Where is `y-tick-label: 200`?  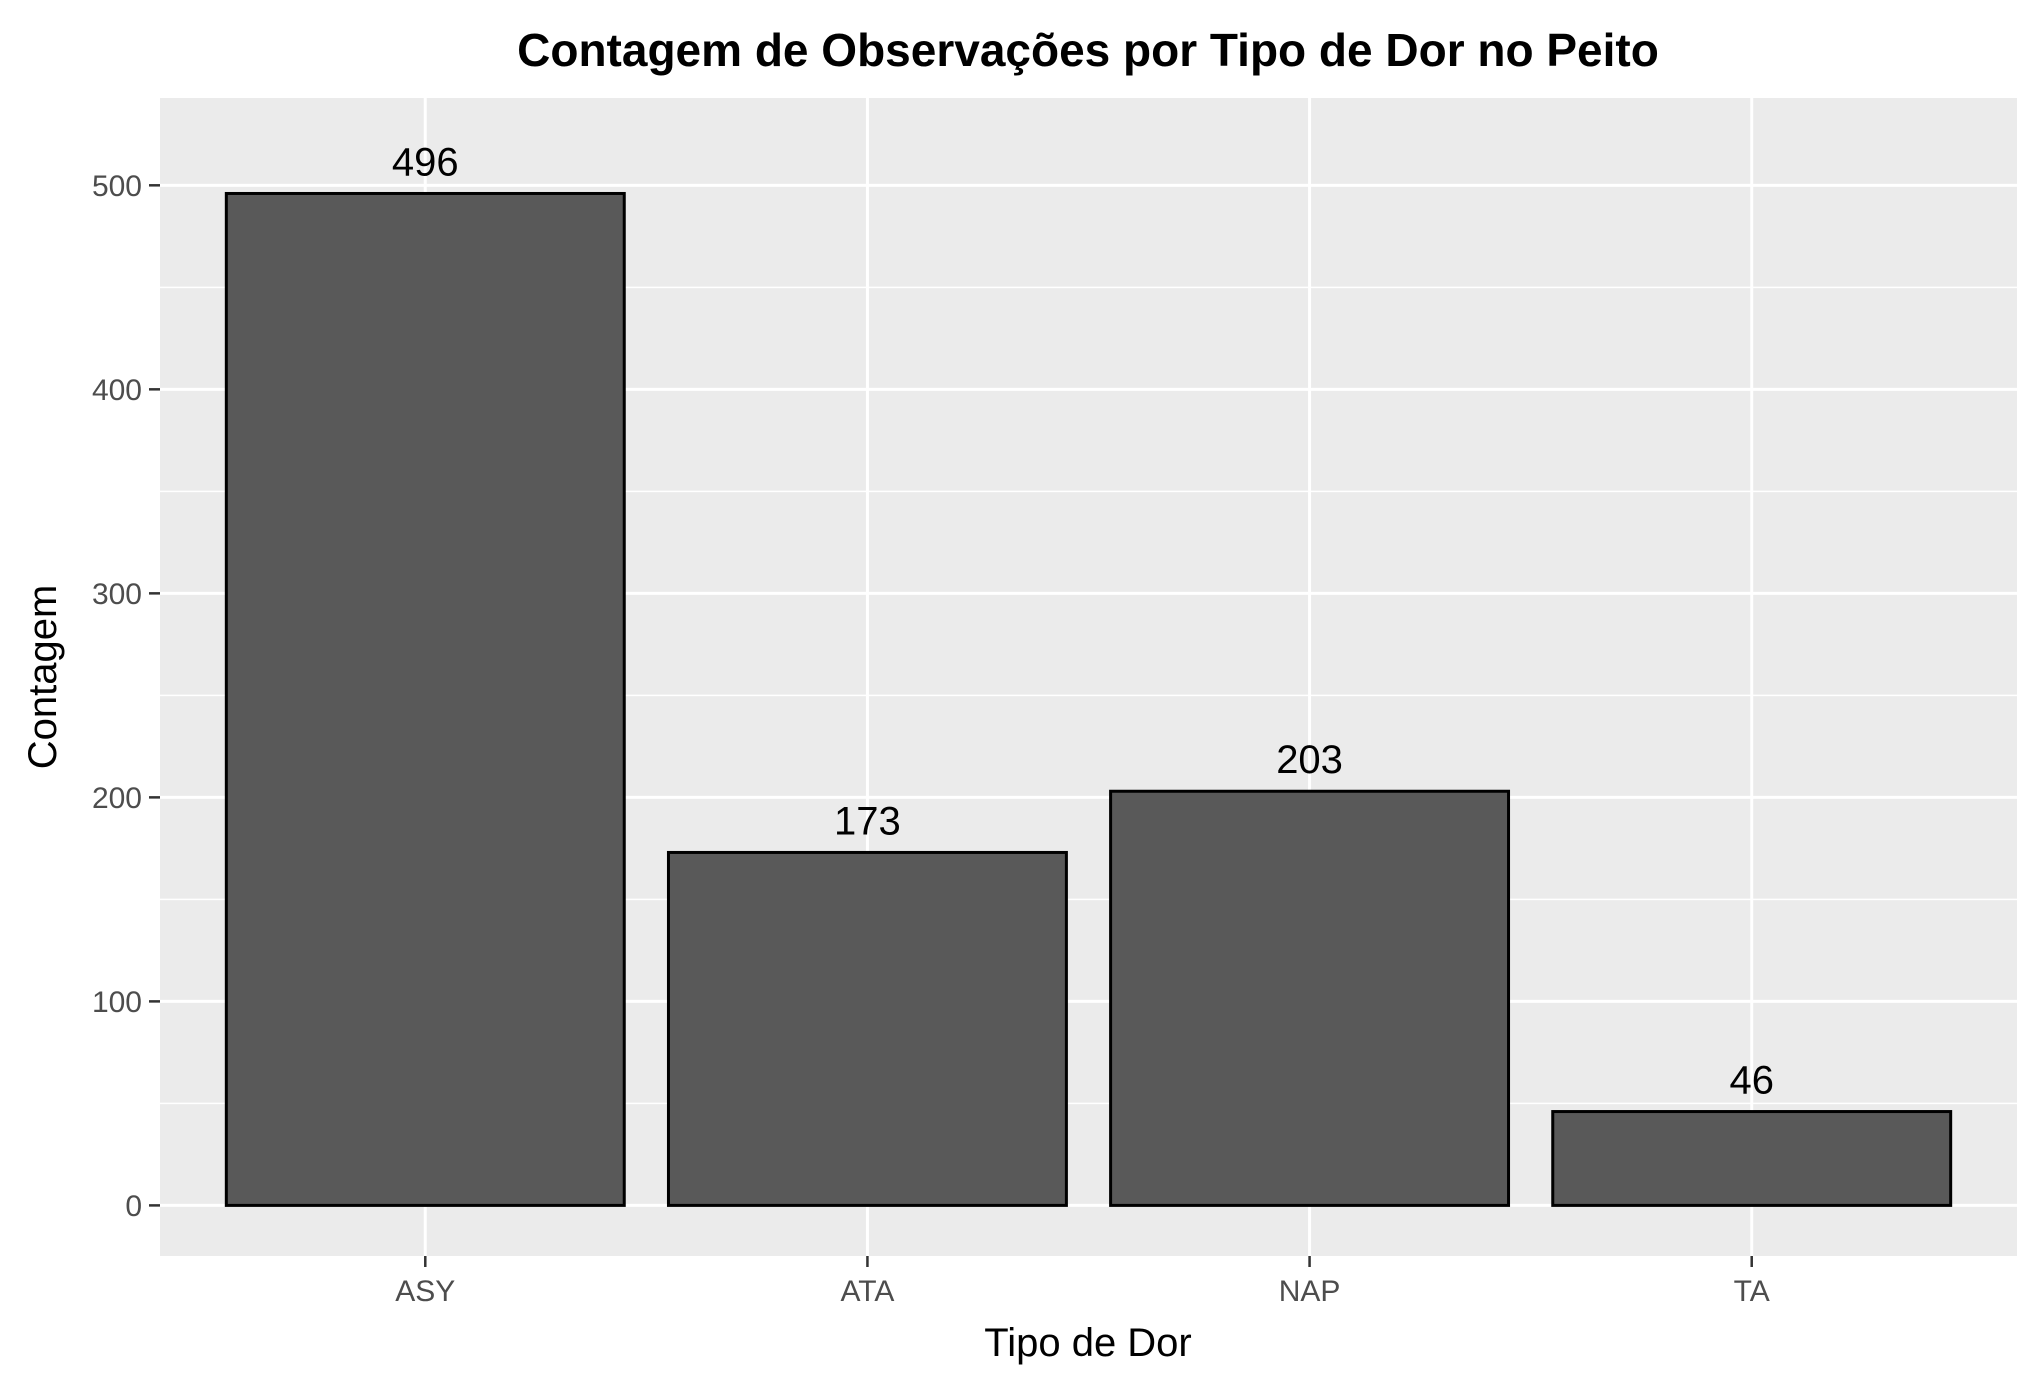 y-tick-label: 200 is located at coordinates (117, 798).